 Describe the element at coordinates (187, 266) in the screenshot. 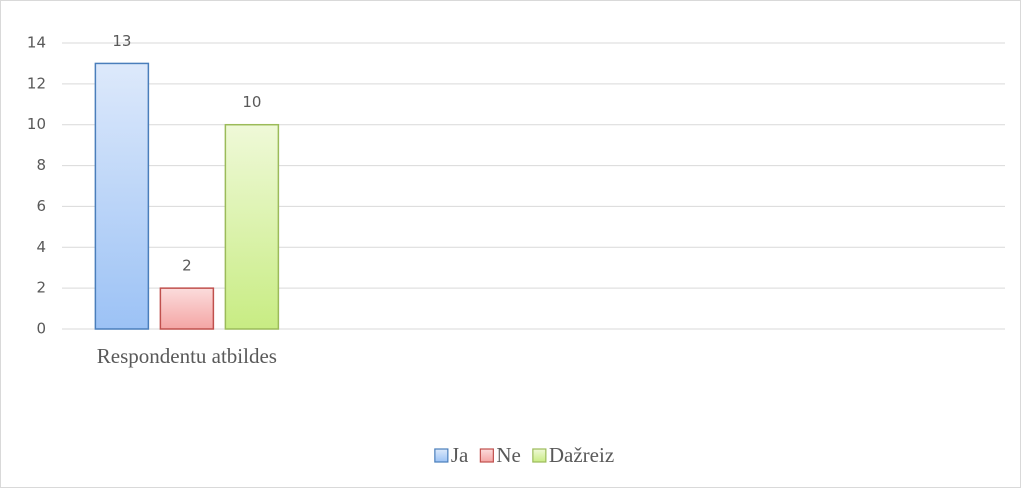

I see `data-label: 2` at that location.